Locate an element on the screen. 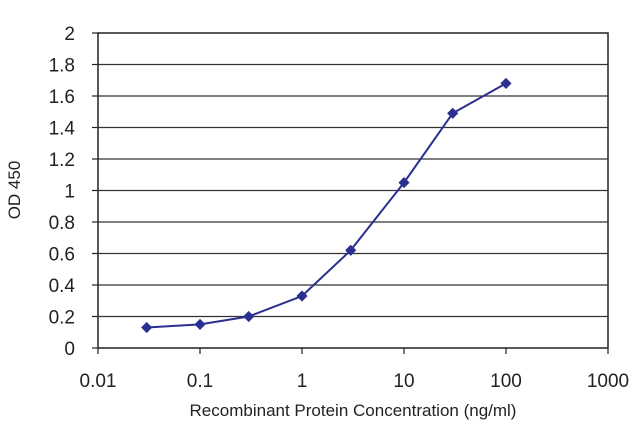  x-tick-label: 1 is located at coordinates (302, 381).